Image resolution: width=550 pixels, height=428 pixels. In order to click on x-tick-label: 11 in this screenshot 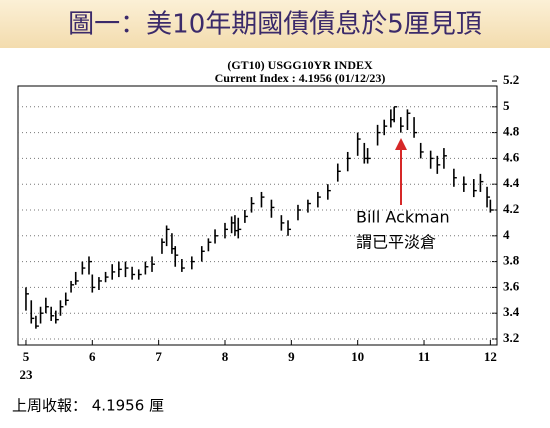, I will do `click(424, 356)`.